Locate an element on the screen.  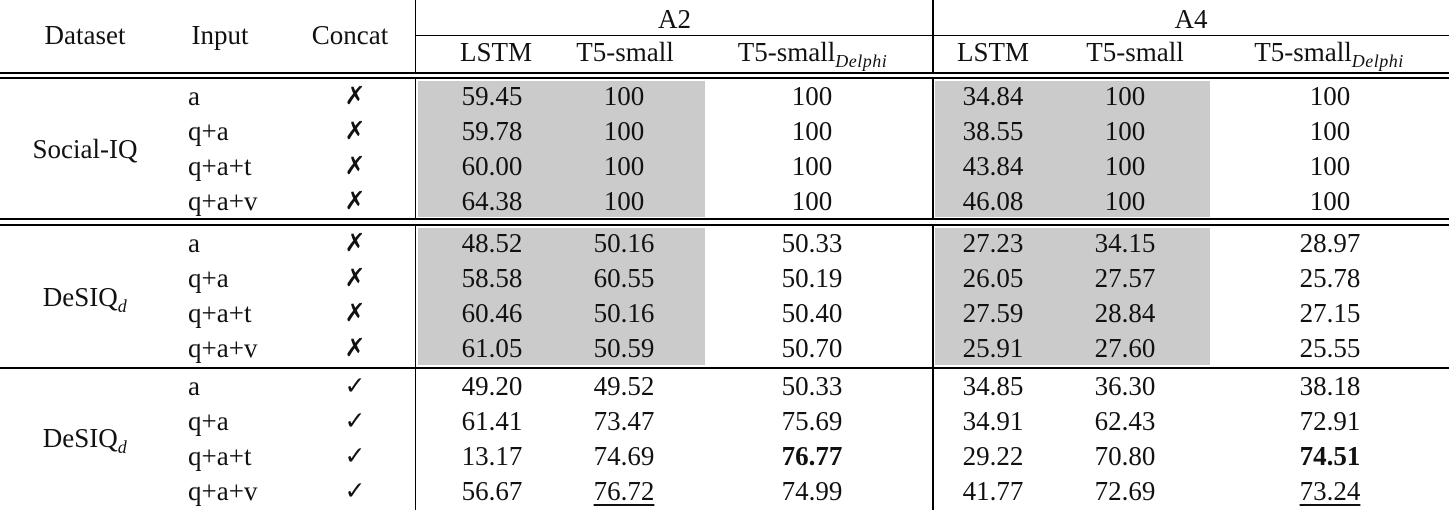
table-cell: 25.55 is located at coordinates (1330, 348).